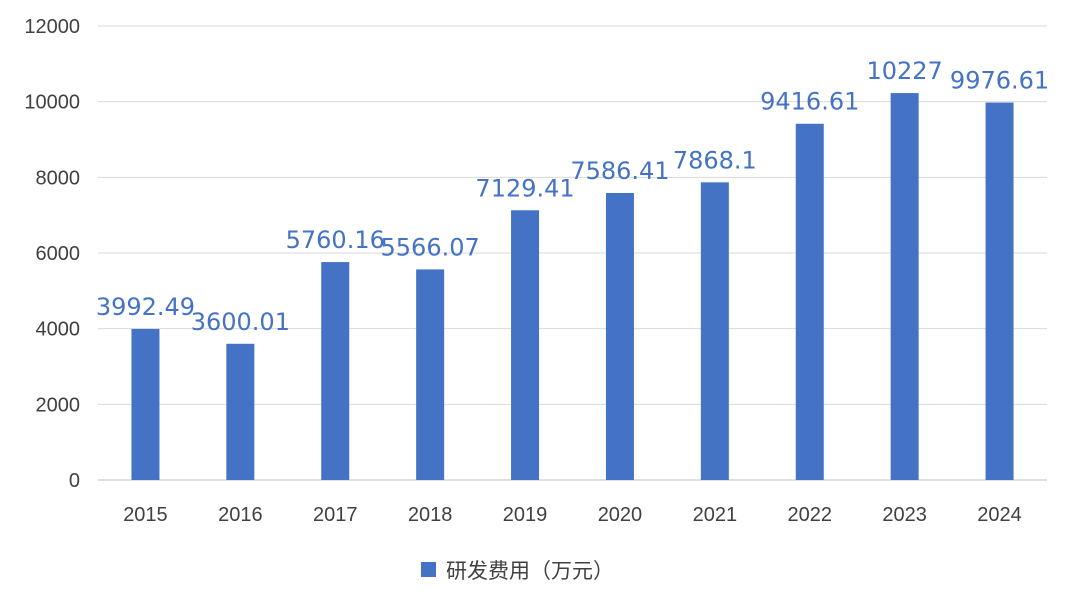 This screenshot has width=1068, height=606. I want to click on y-tick-label: 2000, so click(58, 405).